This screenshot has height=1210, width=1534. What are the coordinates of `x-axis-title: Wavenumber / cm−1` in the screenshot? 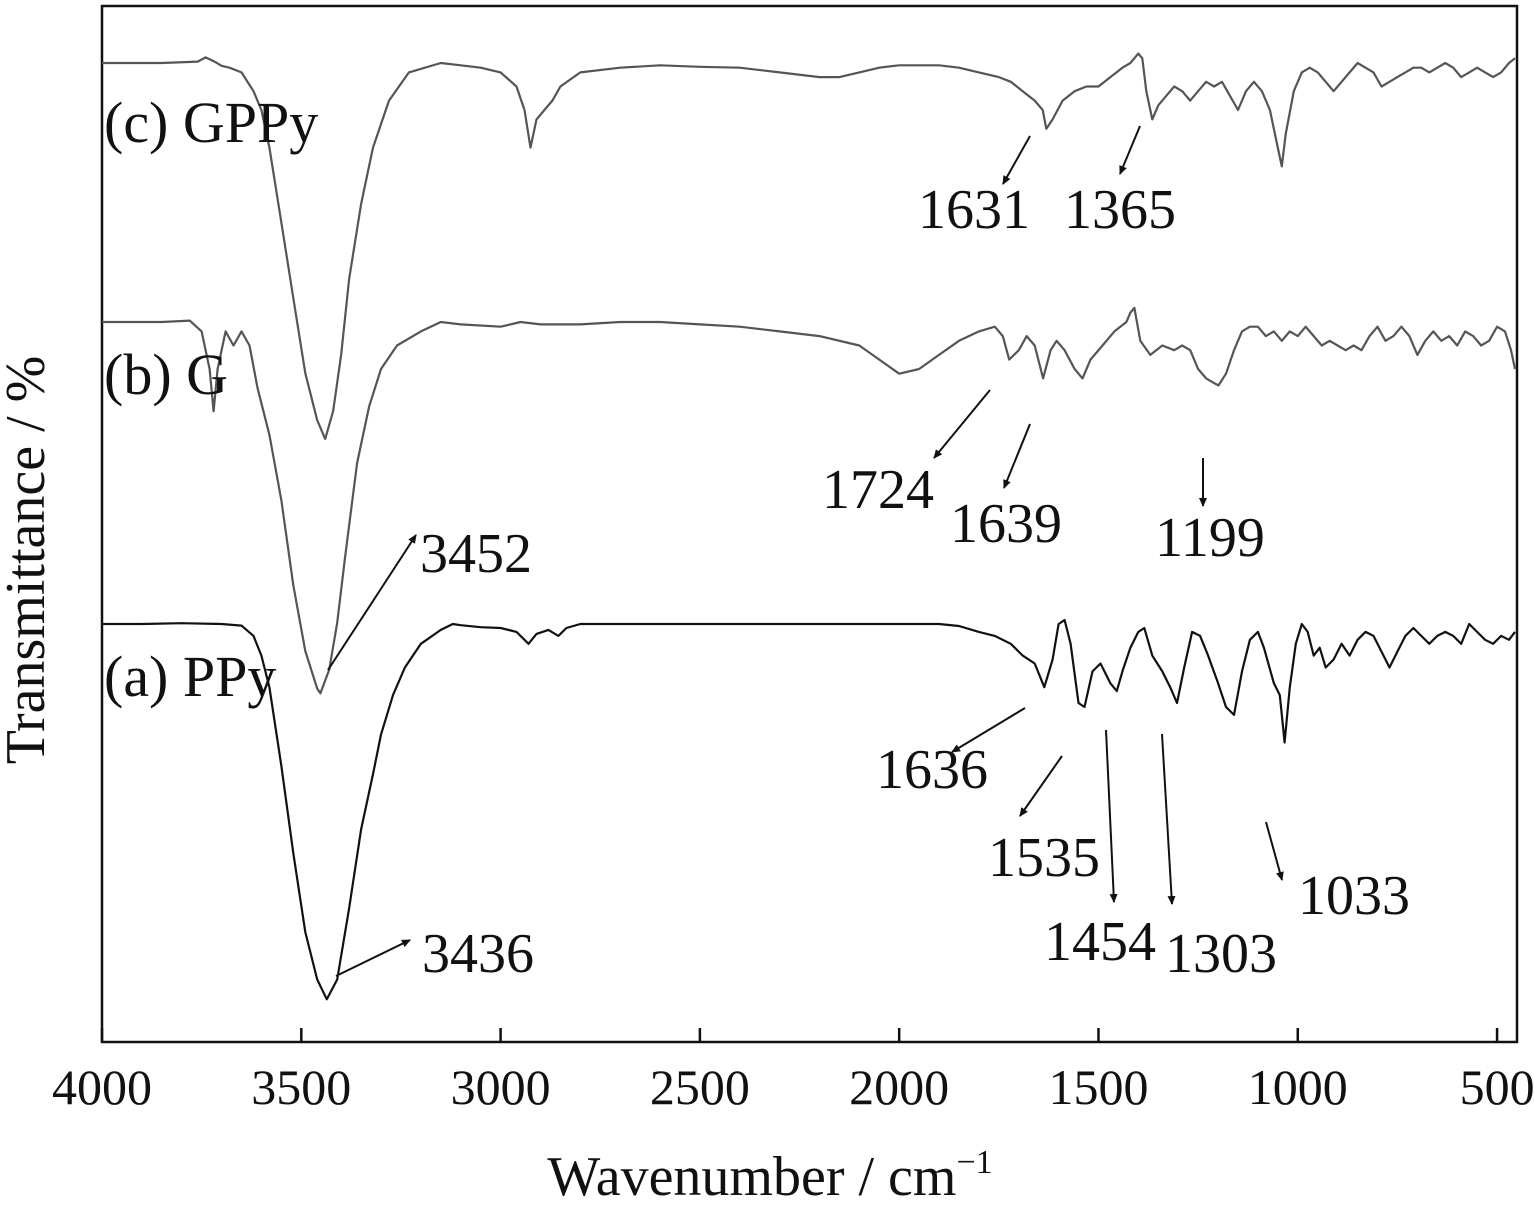 It's located at (769, 1176).